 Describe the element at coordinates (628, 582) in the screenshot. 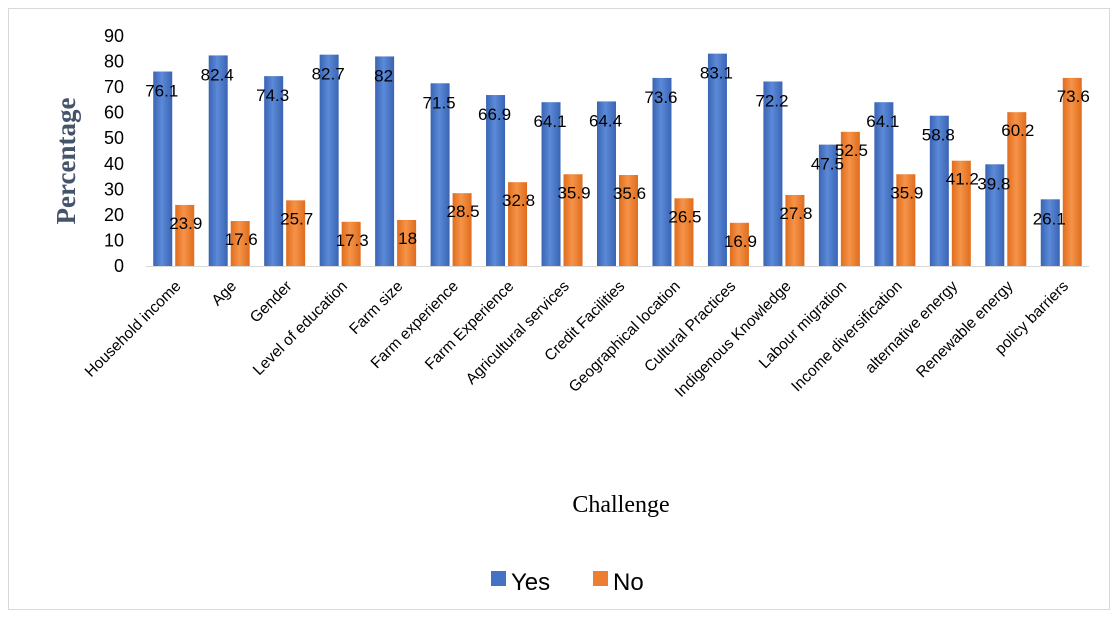

I see `legend-label-no: No` at that location.